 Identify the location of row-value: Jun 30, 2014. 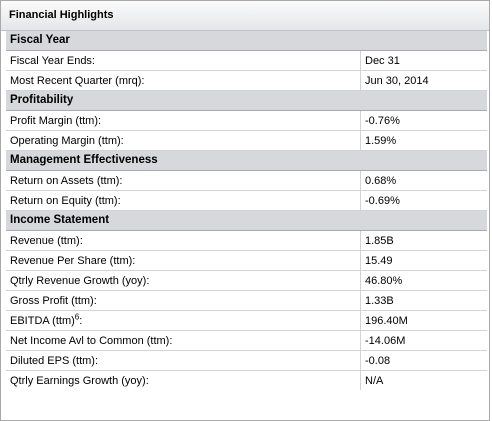
(423, 80).